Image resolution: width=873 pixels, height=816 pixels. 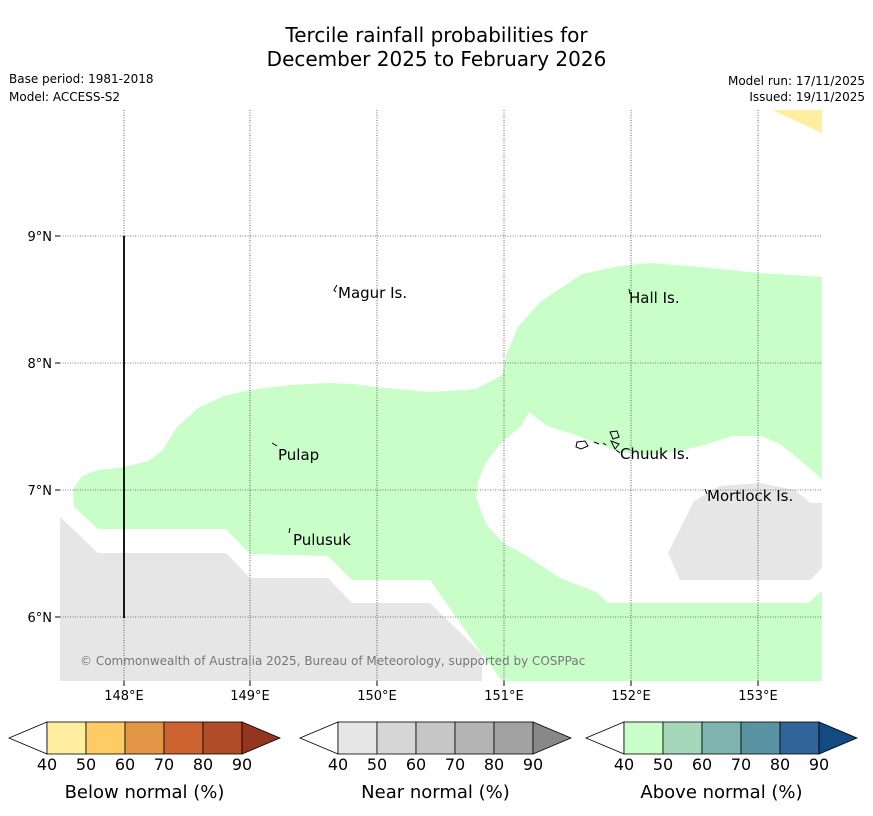 I want to click on label-hall: Hall Is., so click(x=654, y=298).